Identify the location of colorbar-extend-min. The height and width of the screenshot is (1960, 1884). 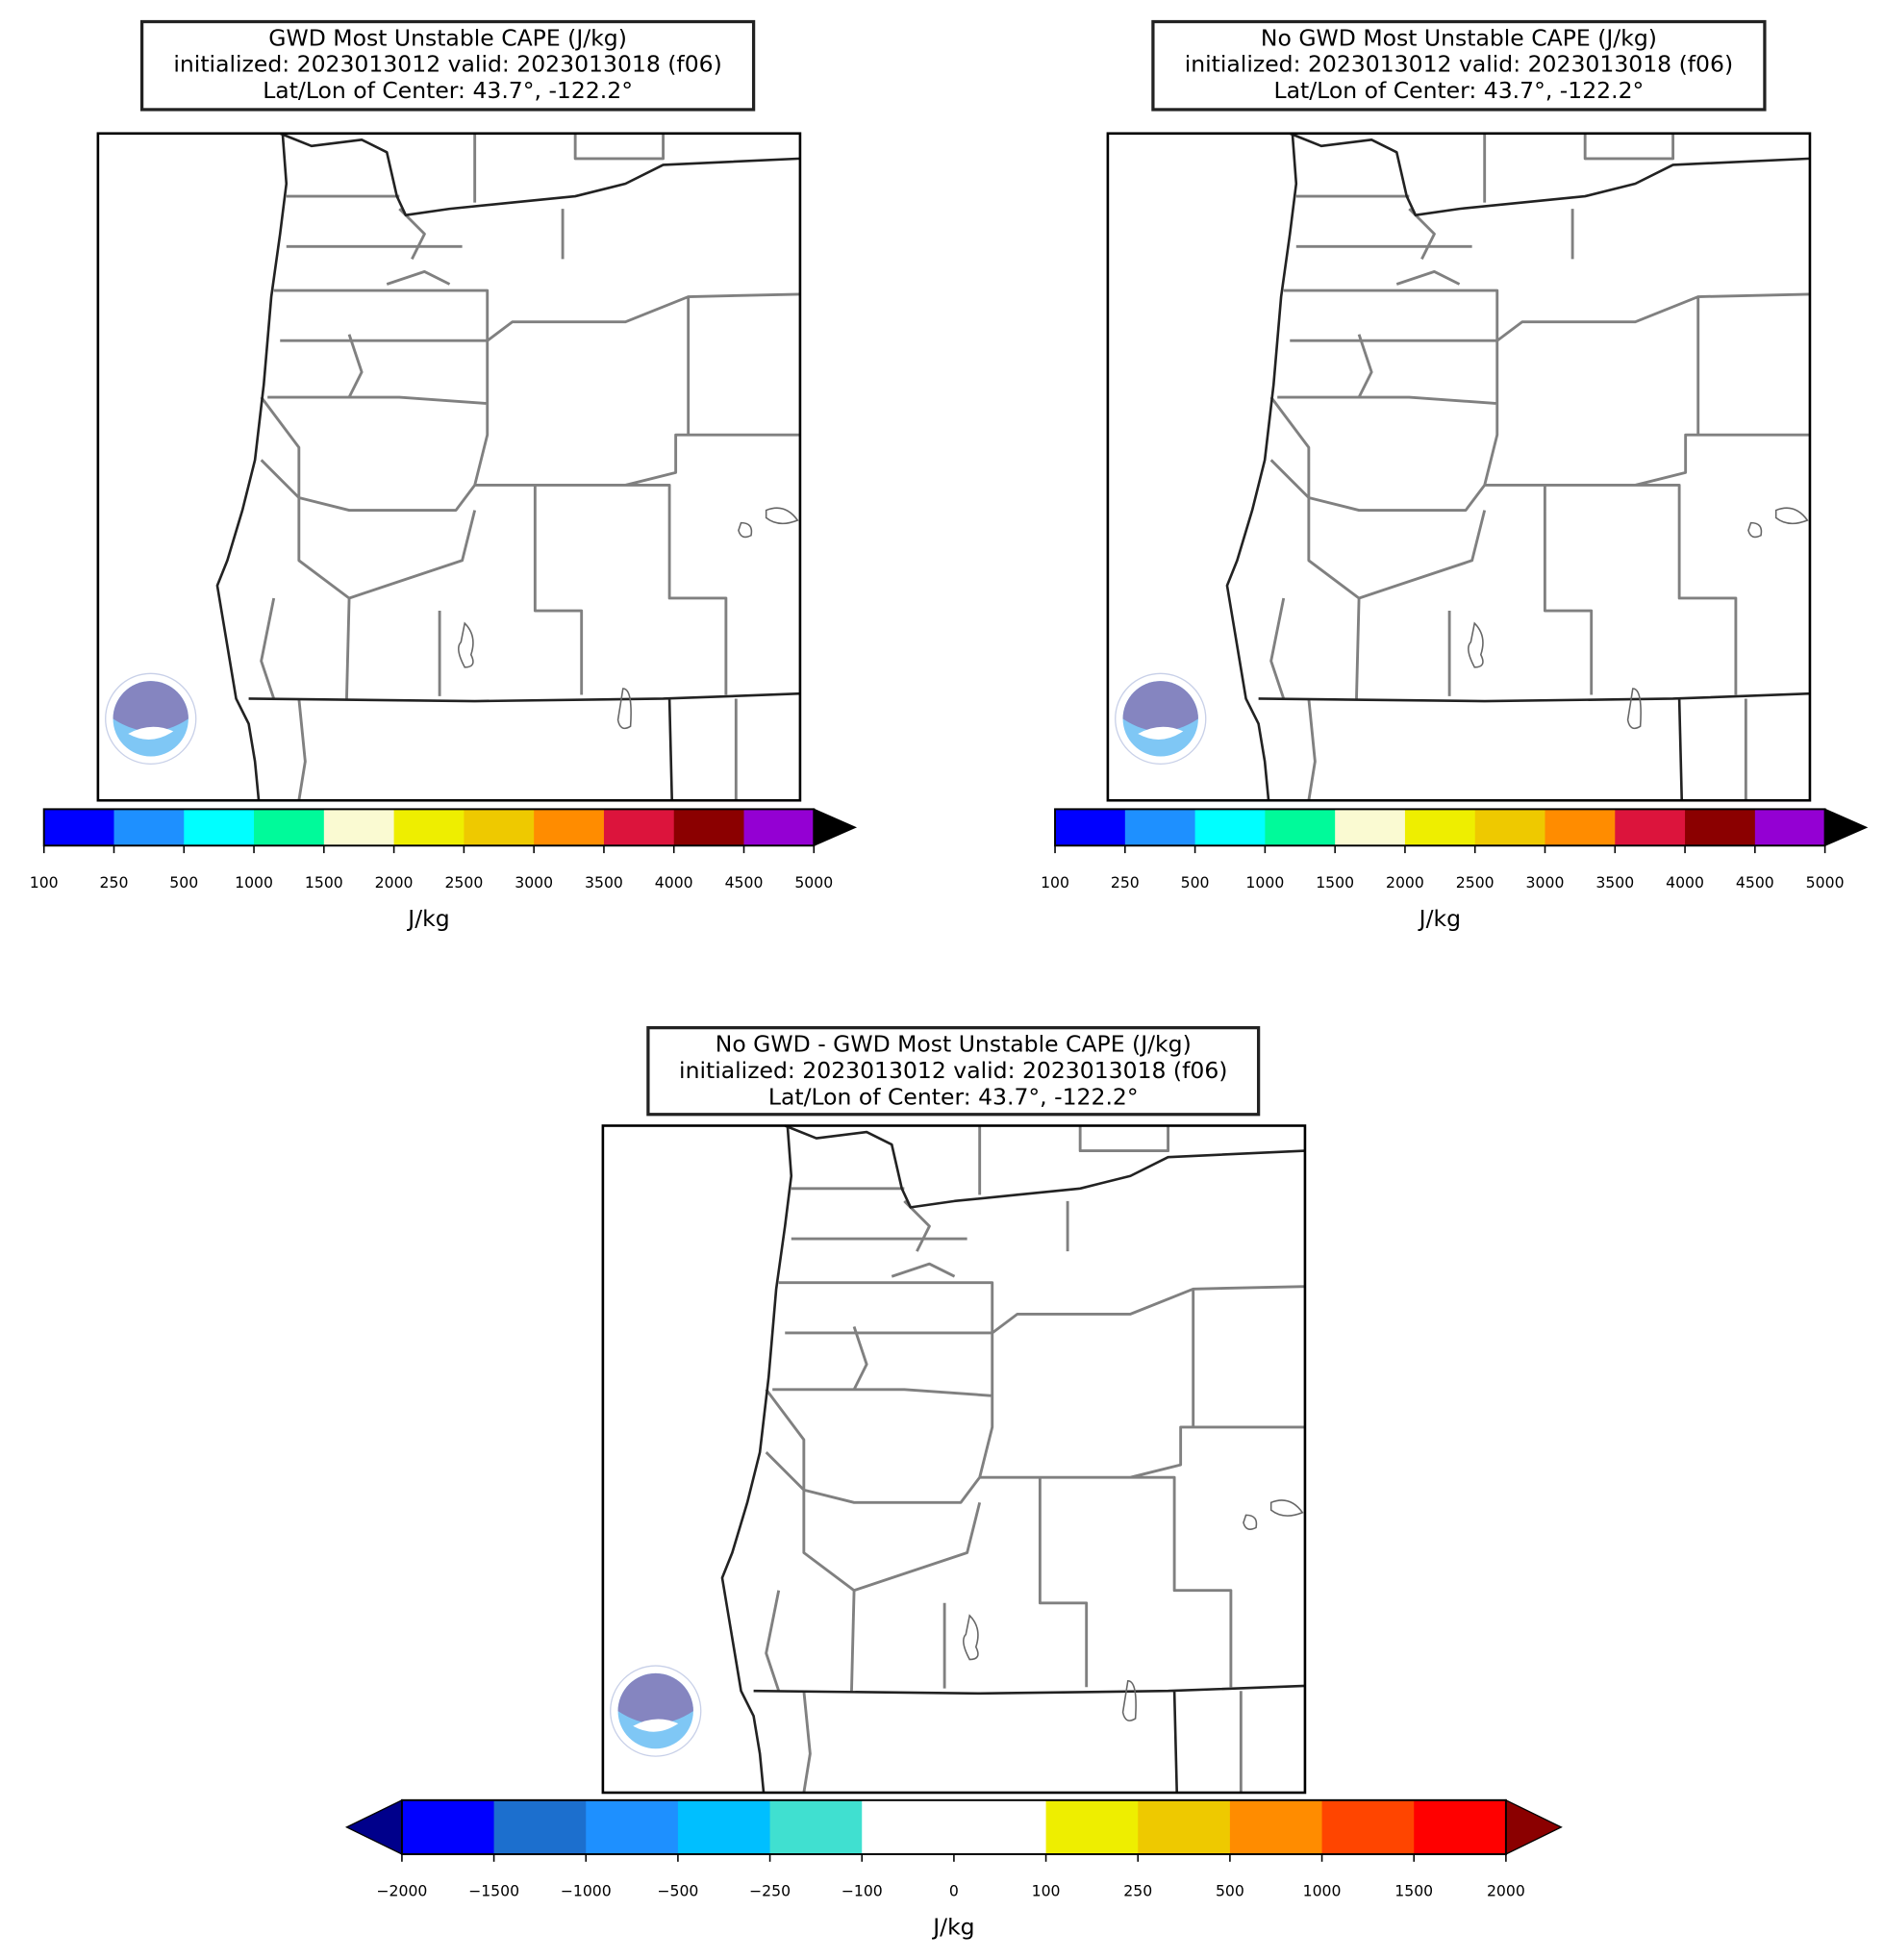
(373, 1827).